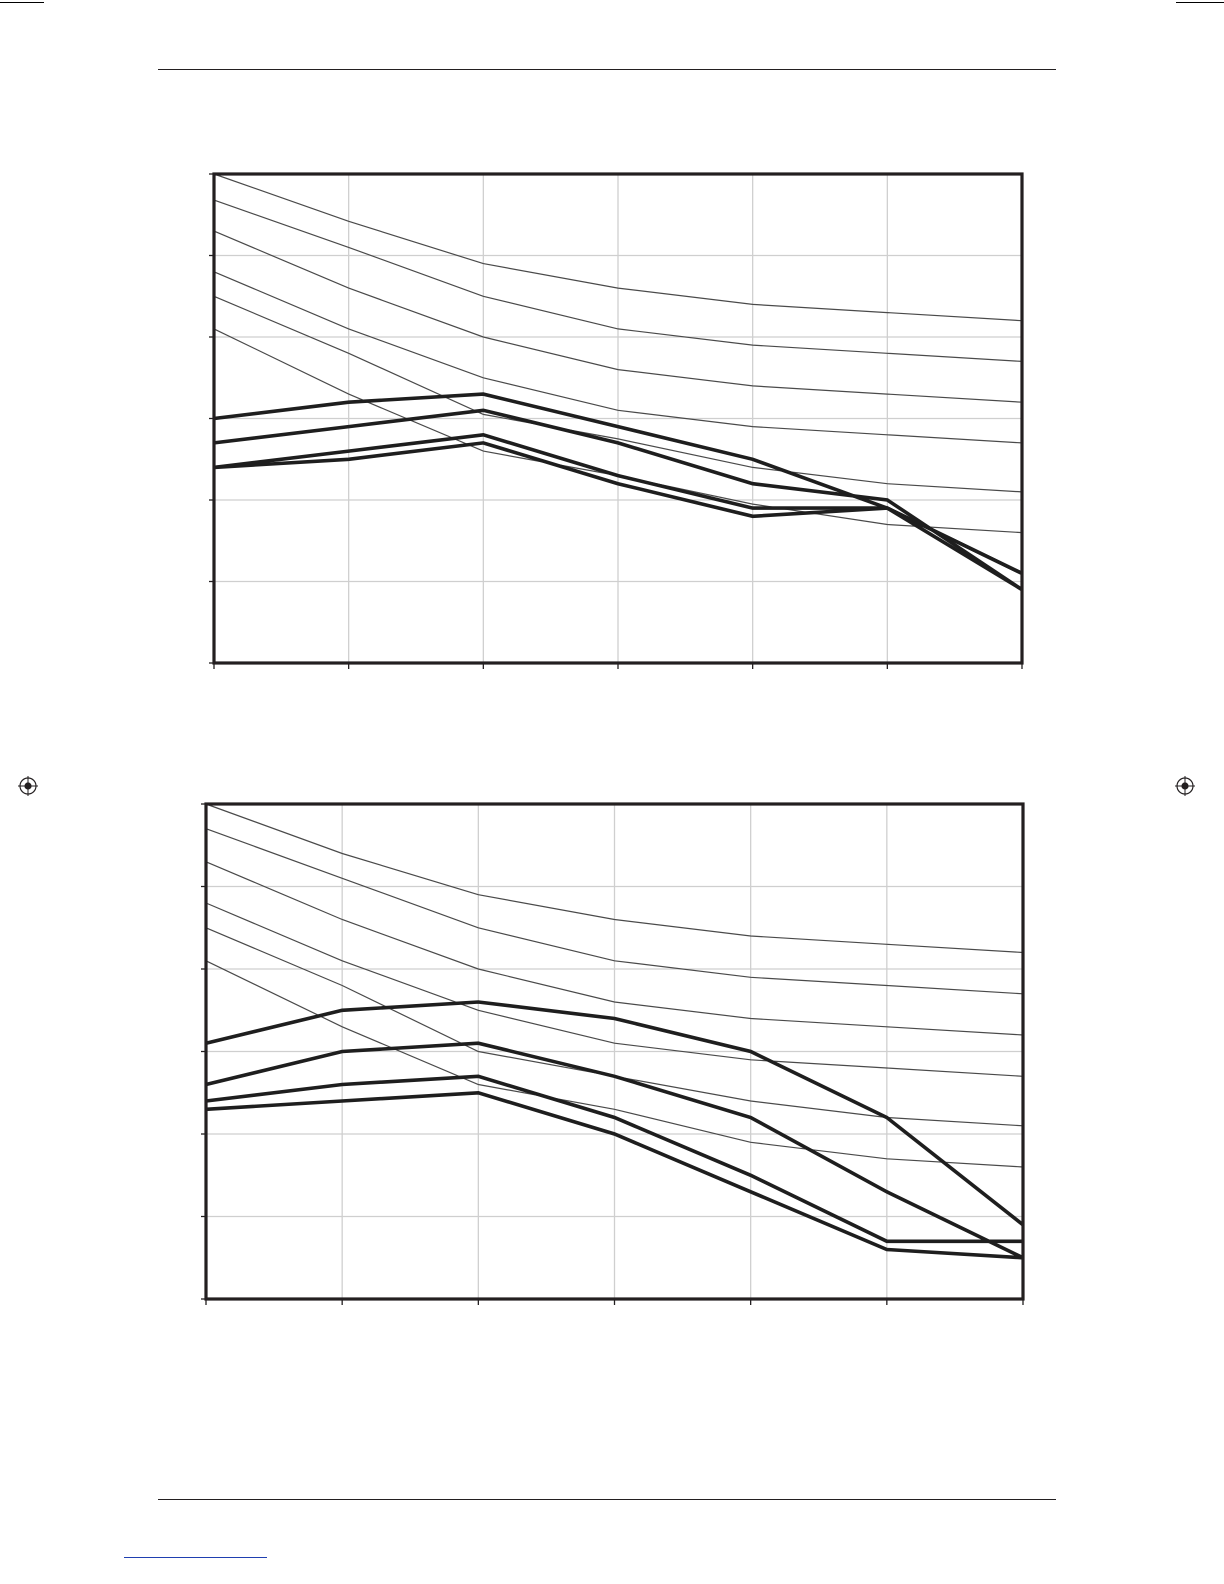 This screenshot has height=1584, width=1224. I want to click on registration-mark-left-icon, so click(28, 786).